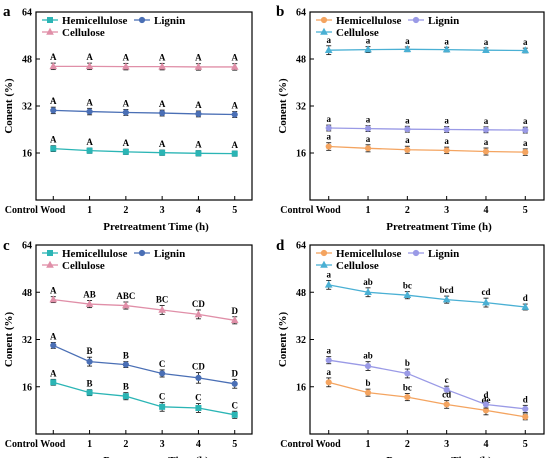 This screenshot has height=458, width=550. Describe the element at coordinates (447, 290) in the screenshot. I see `significance-label: bcd` at that location.